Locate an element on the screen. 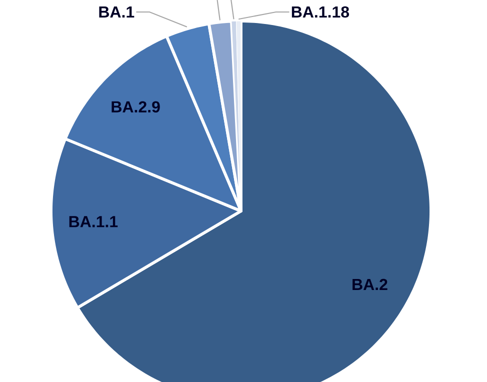  slice-label: BA.2.9 is located at coordinates (136, 107).